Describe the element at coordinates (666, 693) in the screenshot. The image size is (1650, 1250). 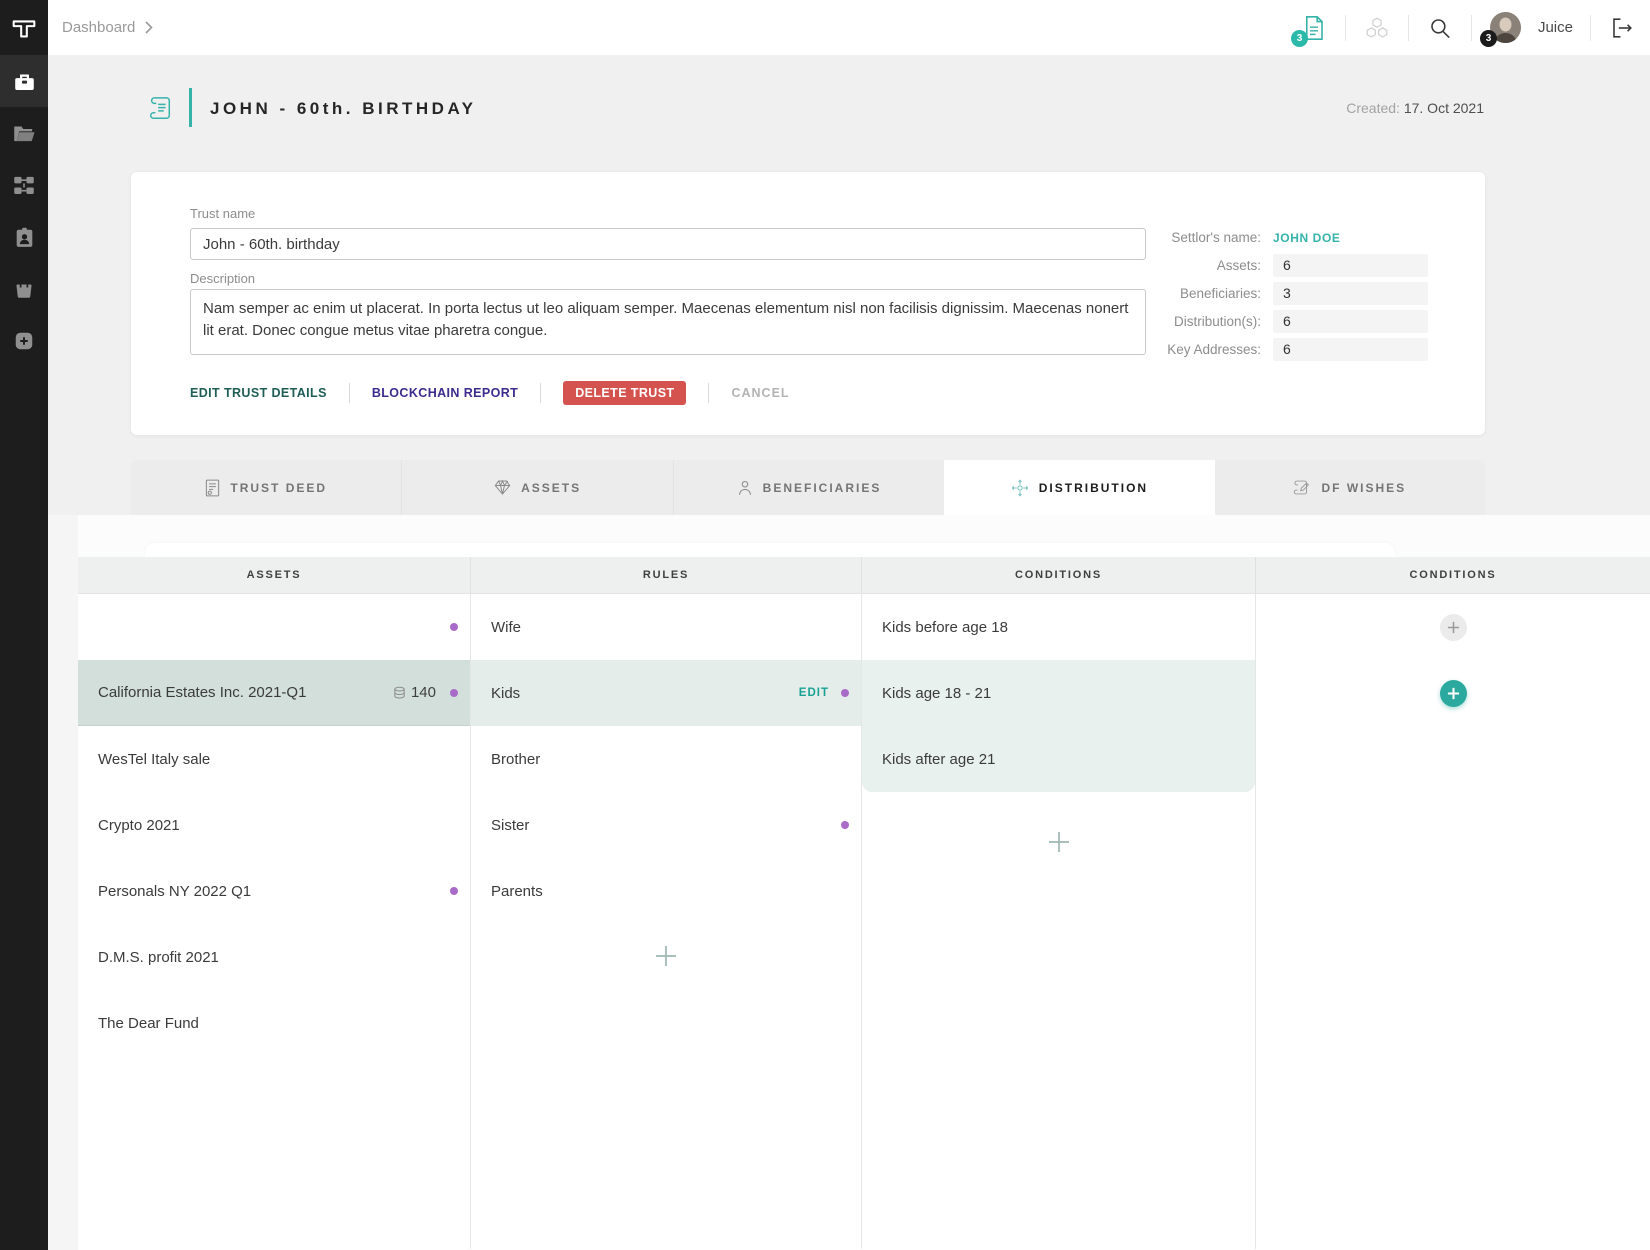
I see `rule-row-selected: Kids EDIT` at that location.